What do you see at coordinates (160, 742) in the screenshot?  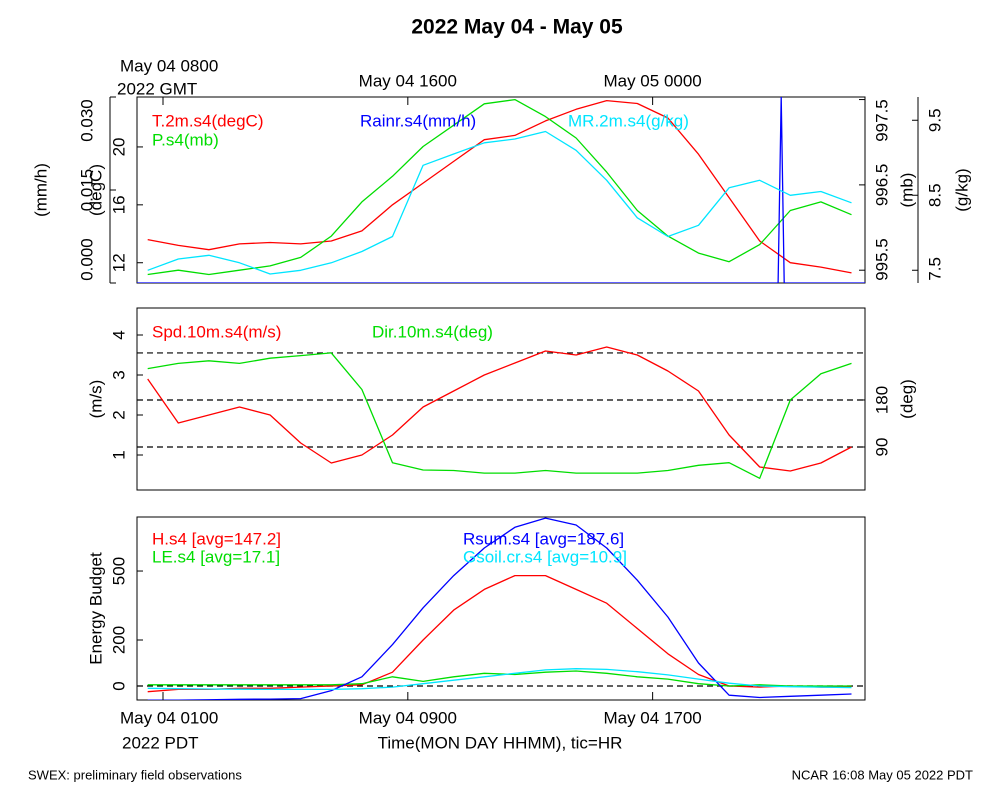 I see `x-year-label: 2022 PDT` at bounding box center [160, 742].